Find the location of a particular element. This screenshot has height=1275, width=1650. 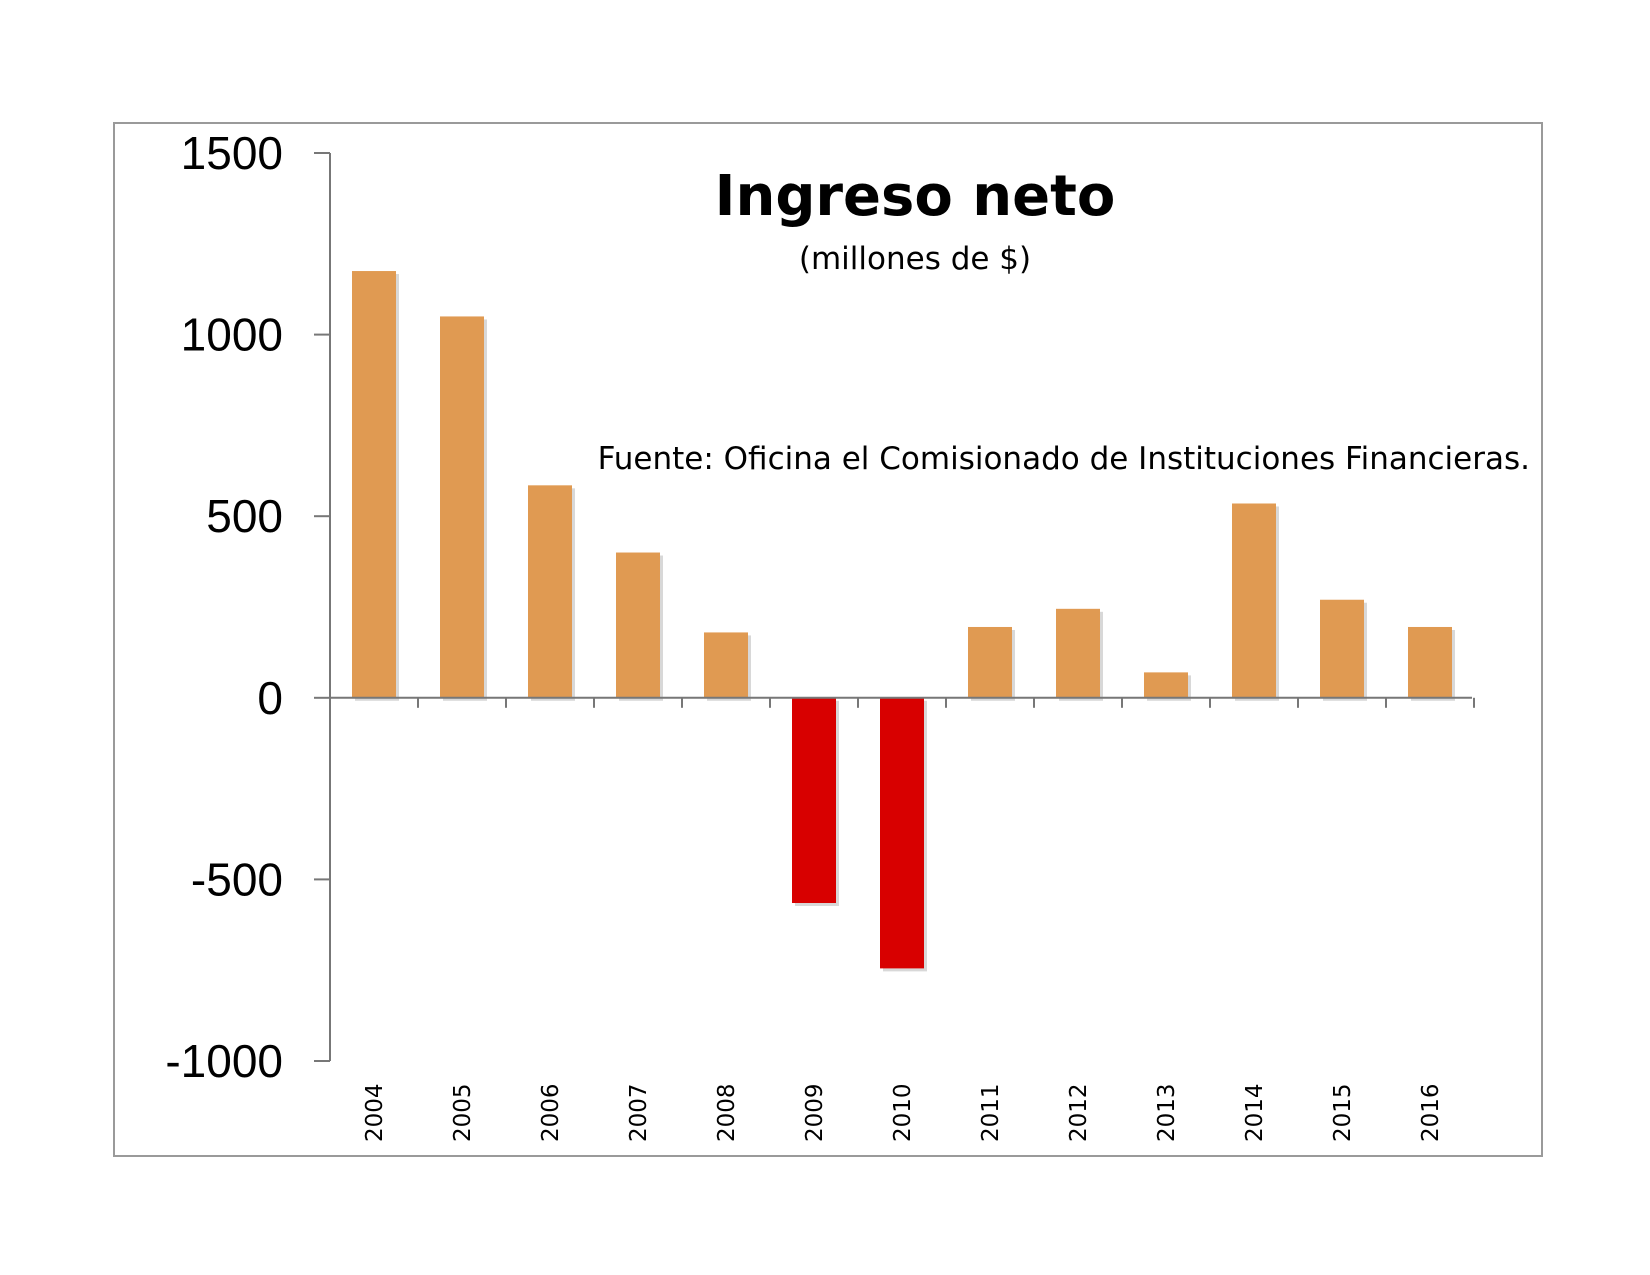

y-tick-label: 1000 is located at coordinates (232, 335).